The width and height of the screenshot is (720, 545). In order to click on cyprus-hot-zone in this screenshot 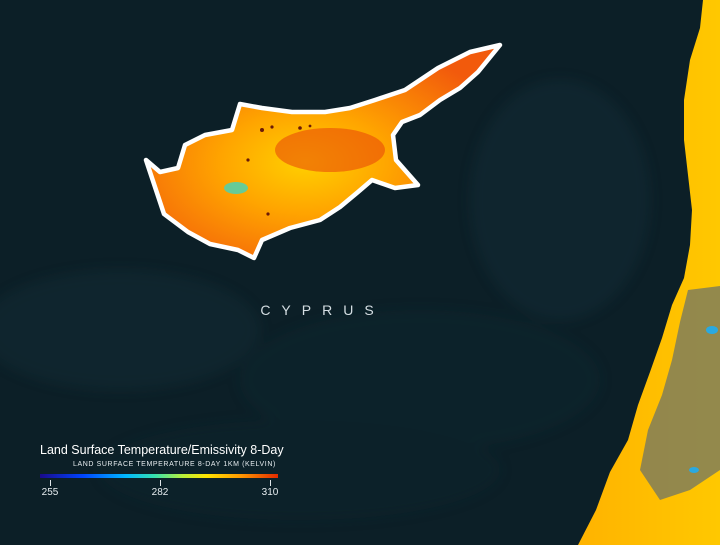, I will do `click(330, 150)`.